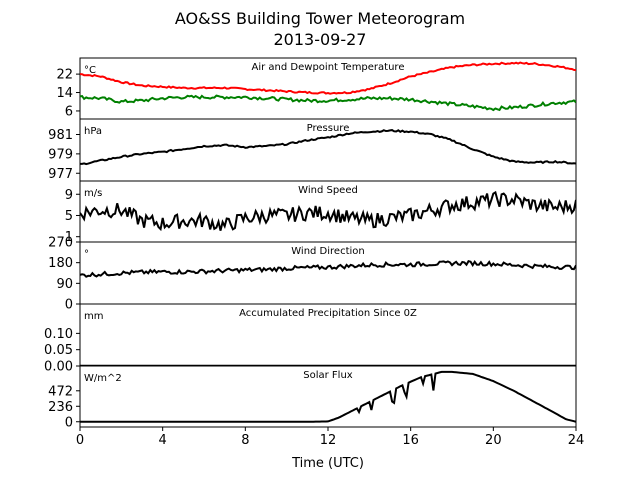 The width and height of the screenshot is (640, 480). Describe the element at coordinates (328, 211) in the screenshot. I see `series-wind_speed` at that location.